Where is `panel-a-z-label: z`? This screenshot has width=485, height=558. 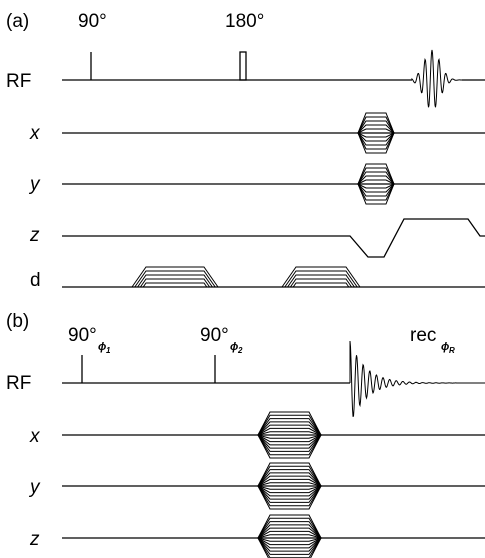 panel-a-z-label: z is located at coordinates (34, 235).